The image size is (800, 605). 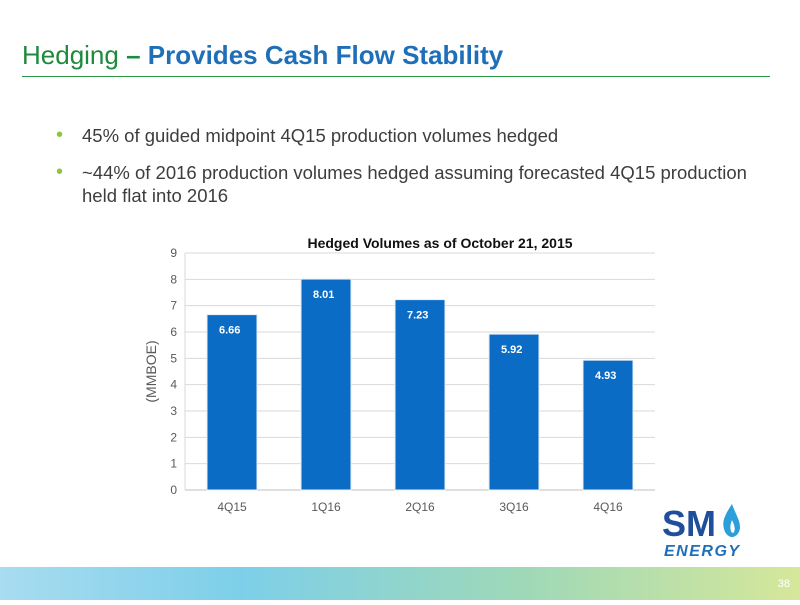 I want to click on title-plain: Hedging, so click(x=70, y=55).